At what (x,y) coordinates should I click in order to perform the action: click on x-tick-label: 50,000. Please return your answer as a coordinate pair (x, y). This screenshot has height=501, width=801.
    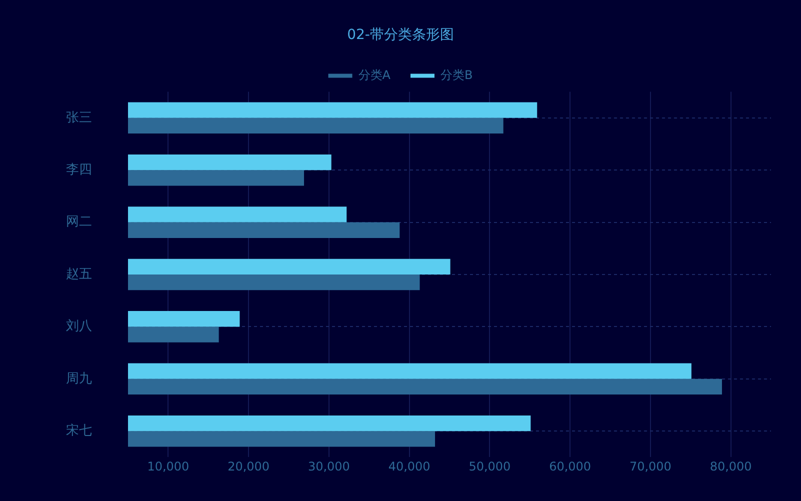
    Looking at the image, I should click on (489, 467).